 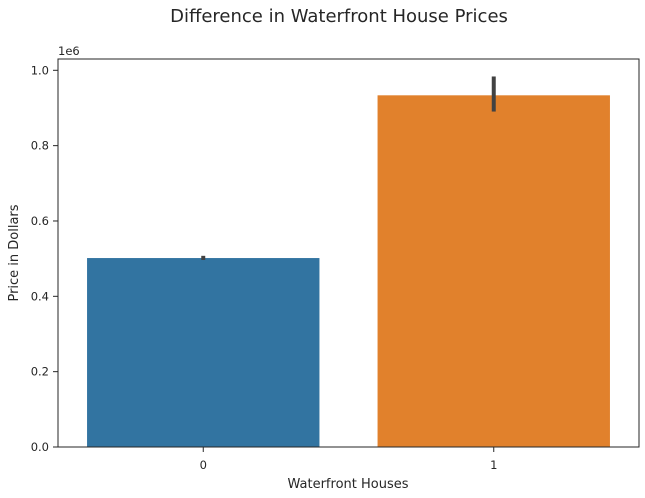 What do you see at coordinates (14, 252) in the screenshot?
I see `y-axis-label: Price in Dollars` at bounding box center [14, 252].